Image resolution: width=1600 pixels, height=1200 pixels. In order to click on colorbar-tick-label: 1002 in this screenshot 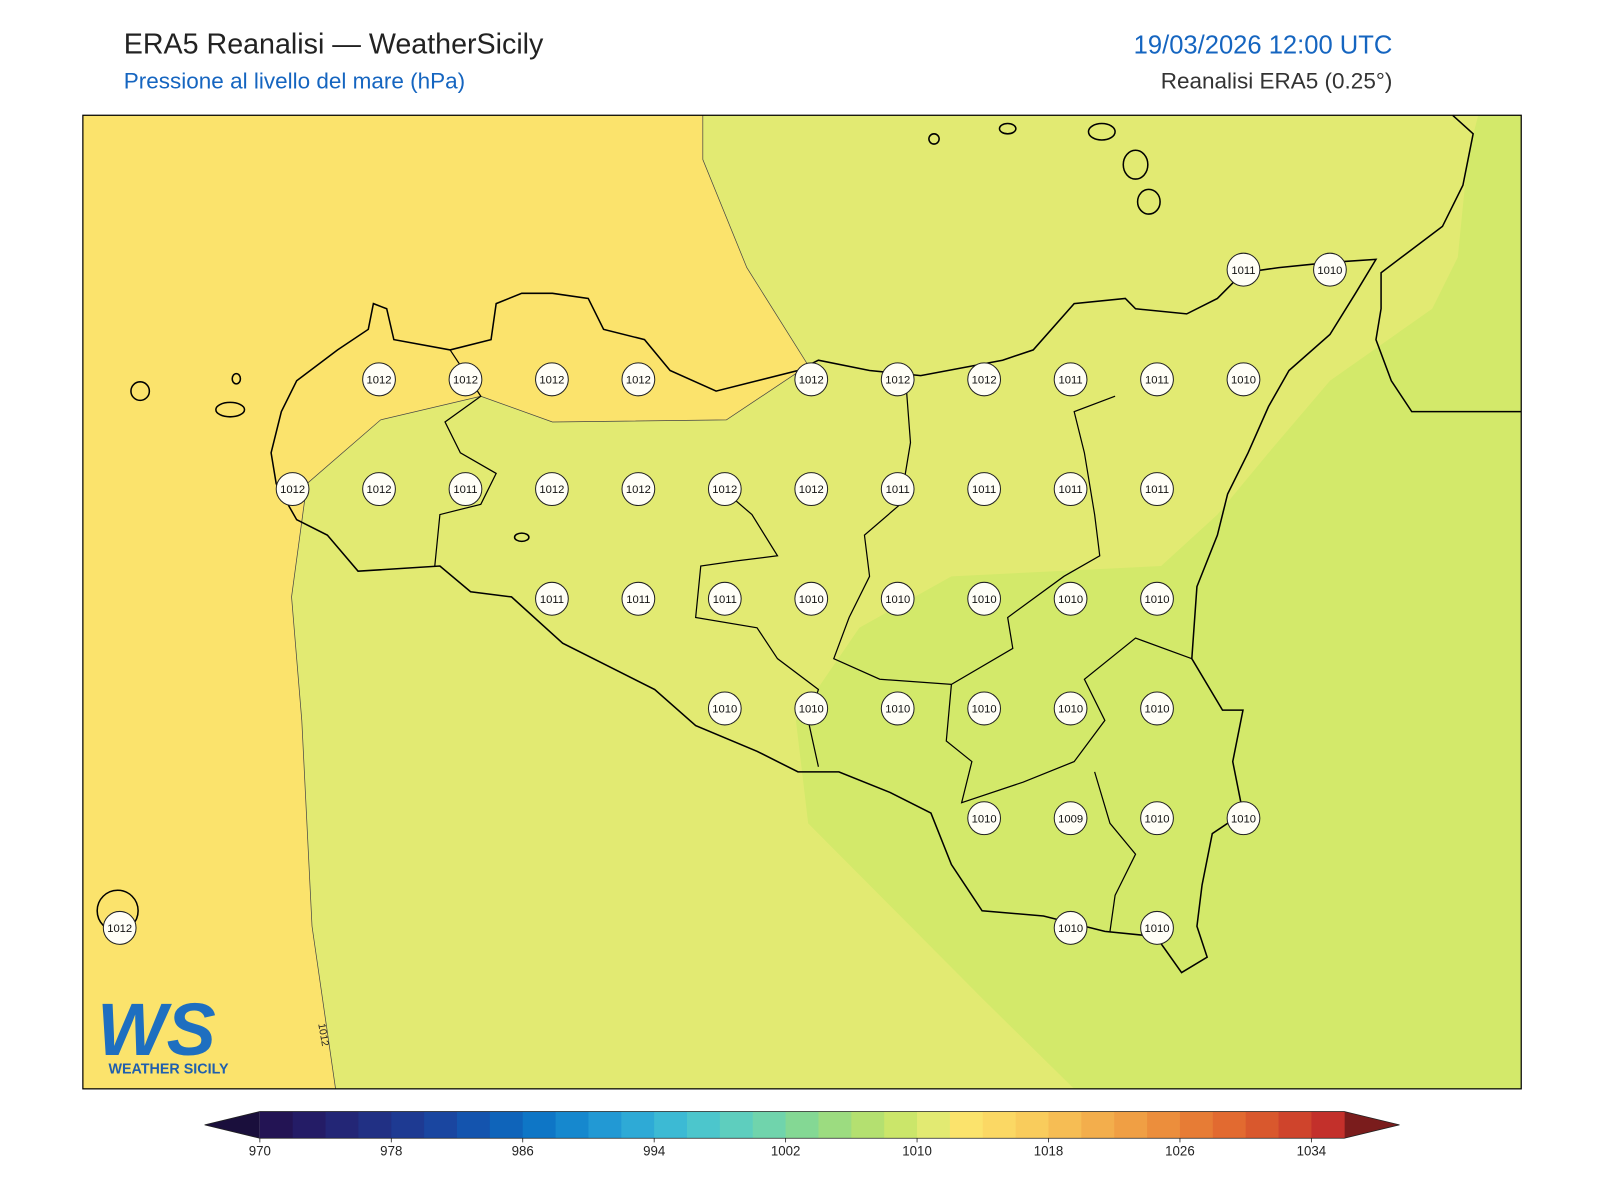, I will do `click(786, 1151)`.